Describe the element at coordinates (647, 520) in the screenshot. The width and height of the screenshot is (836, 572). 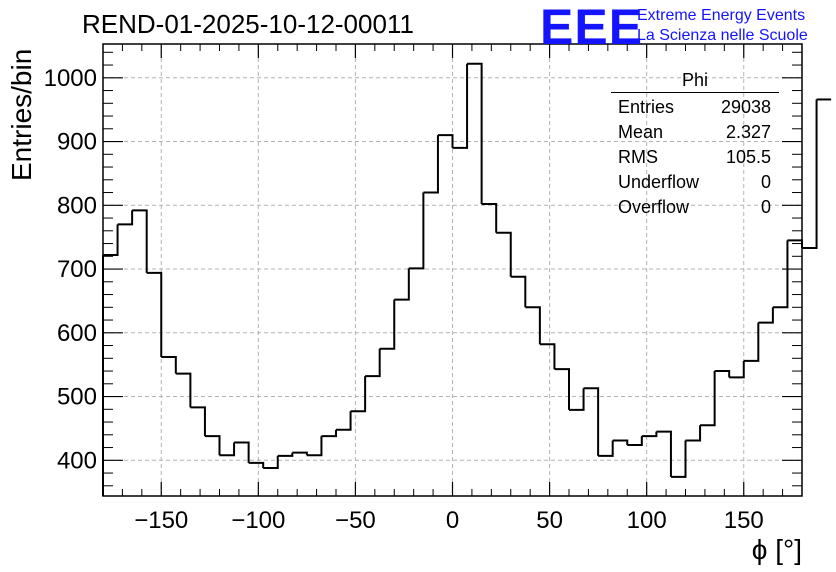
I see `x-tick-label: 100` at that location.